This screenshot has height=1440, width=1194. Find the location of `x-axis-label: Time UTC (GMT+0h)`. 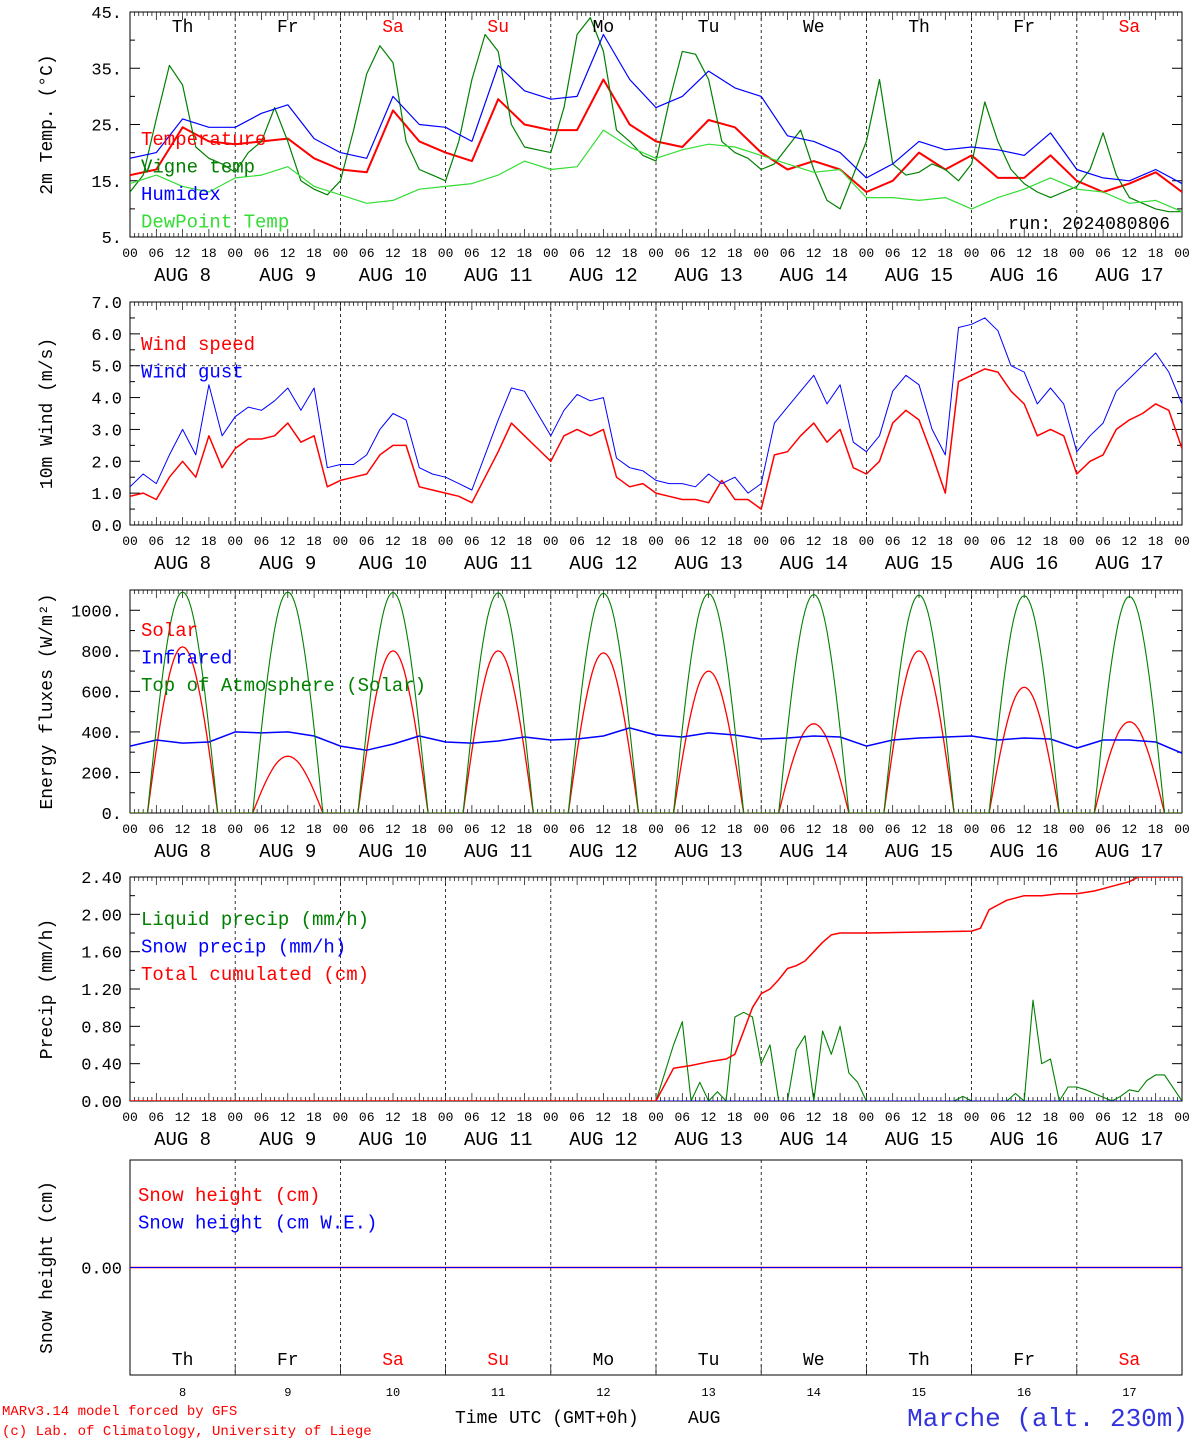

x-axis-label: Time UTC (GMT+0h) is located at coordinates (547, 1419).